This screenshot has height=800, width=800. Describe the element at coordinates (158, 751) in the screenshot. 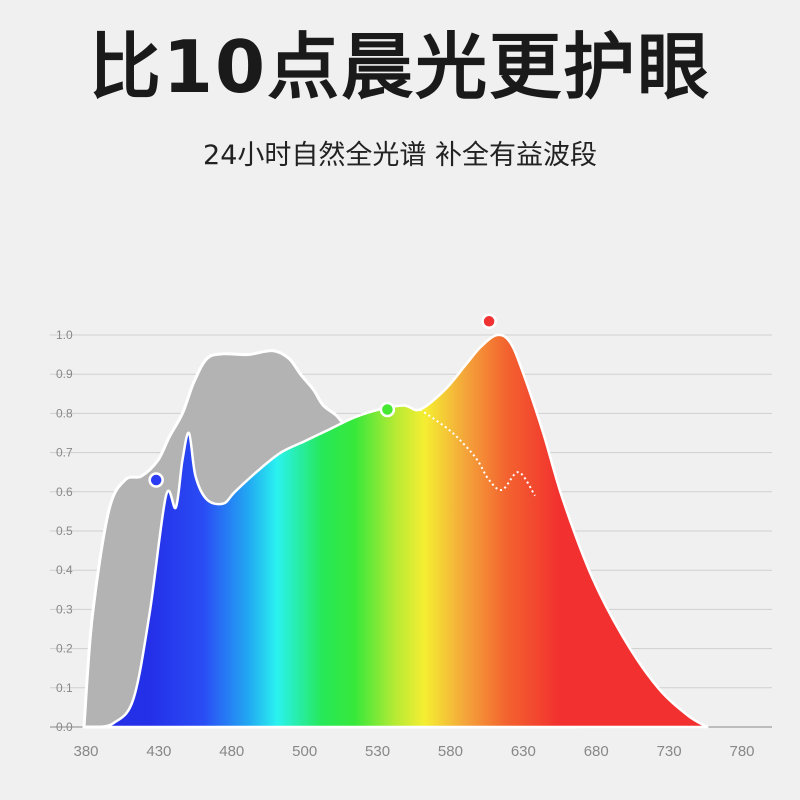

I see `x-tick-label: 430` at that location.